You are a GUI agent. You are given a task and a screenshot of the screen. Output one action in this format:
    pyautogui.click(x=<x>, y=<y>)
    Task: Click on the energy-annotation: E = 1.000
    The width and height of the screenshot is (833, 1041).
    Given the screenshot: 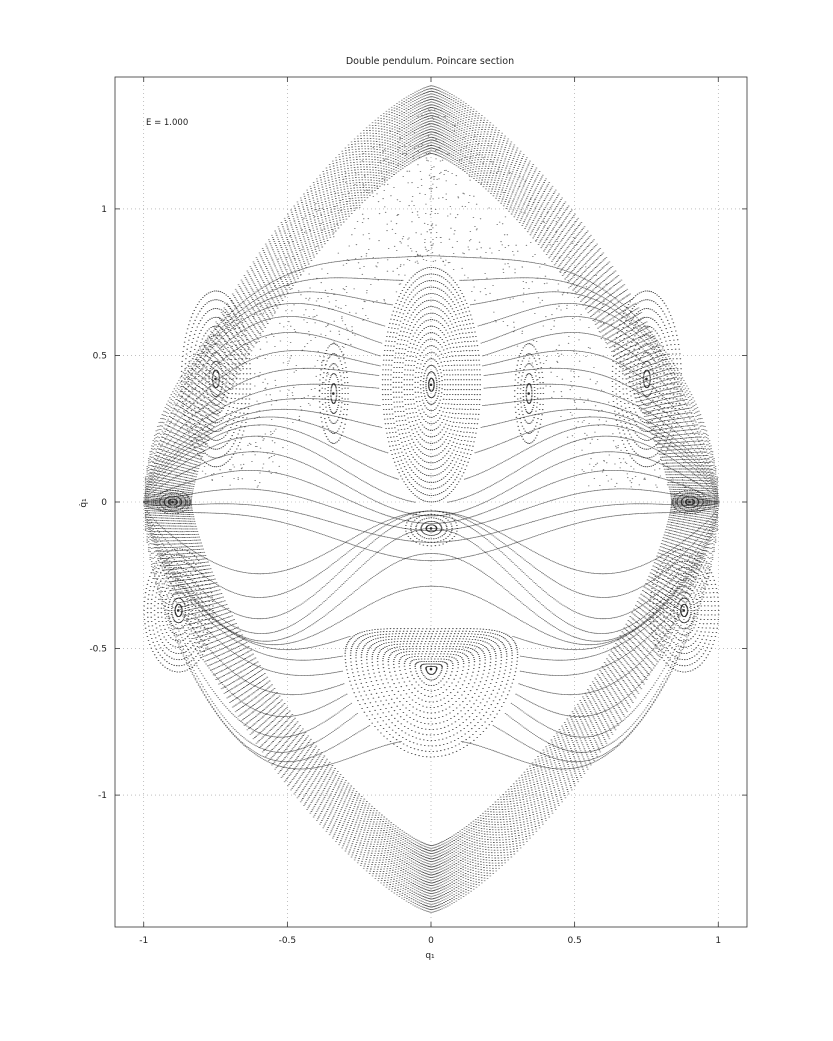 What is the action you would take?
    pyautogui.click(x=167, y=123)
    